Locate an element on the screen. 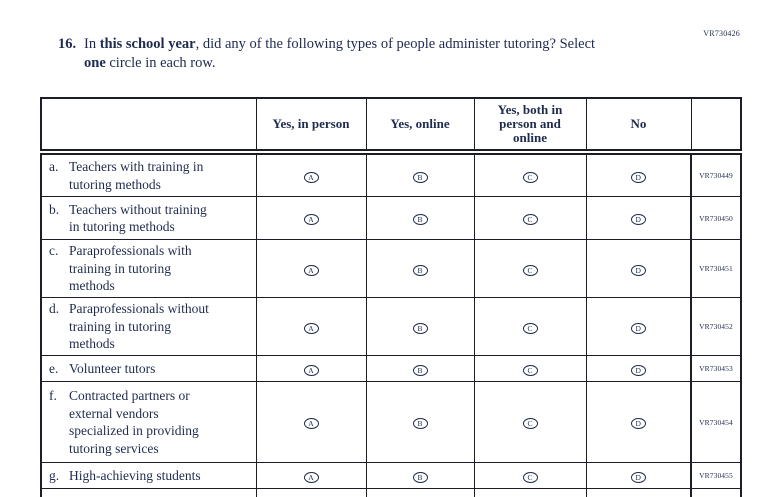 The image size is (775, 497). row-label-cell: e.Volunteer tutors is located at coordinates (148, 369).